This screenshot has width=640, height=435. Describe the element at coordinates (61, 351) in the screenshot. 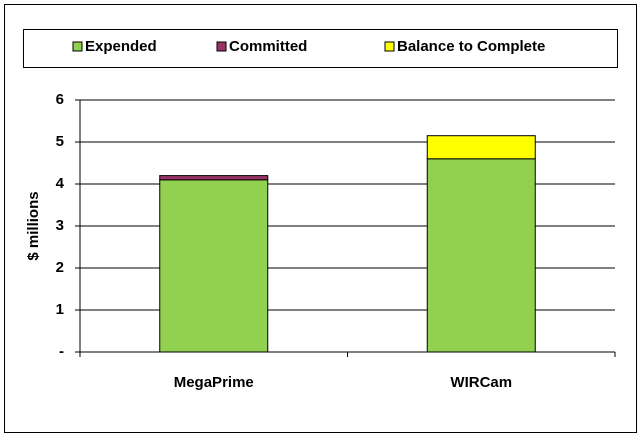

I see `y-tick-label: -` at that location.